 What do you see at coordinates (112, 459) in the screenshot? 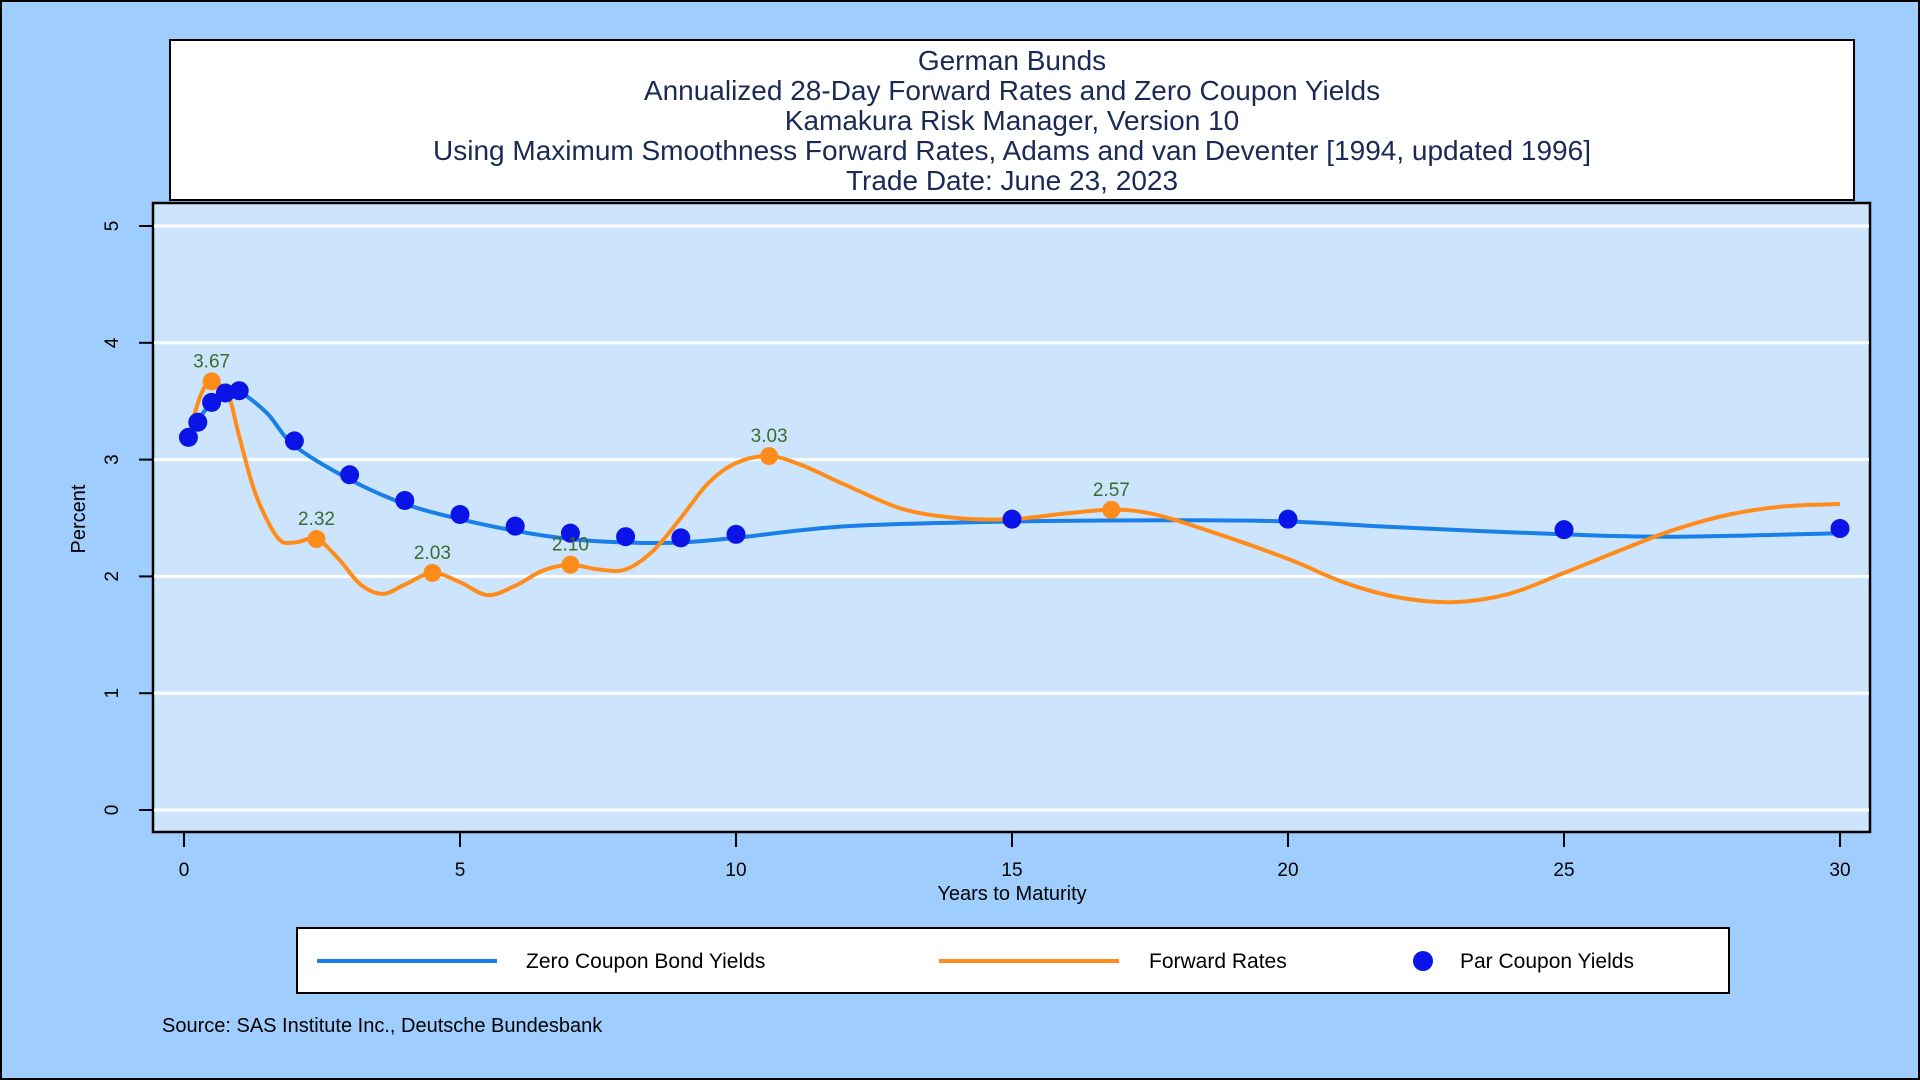
I see `y-tick-label: 3` at bounding box center [112, 459].